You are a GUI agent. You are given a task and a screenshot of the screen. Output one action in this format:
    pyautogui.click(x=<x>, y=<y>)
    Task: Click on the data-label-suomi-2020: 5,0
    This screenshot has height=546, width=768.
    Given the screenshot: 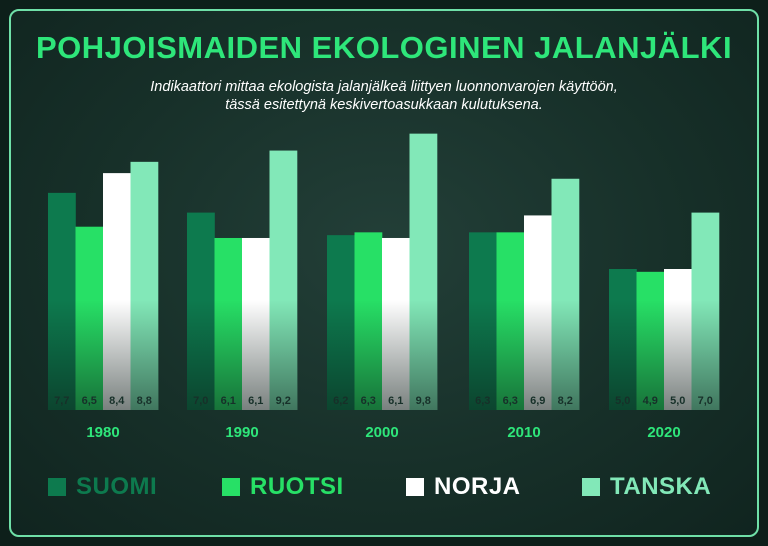 What is the action you would take?
    pyautogui.click(x=622, y=401)
    